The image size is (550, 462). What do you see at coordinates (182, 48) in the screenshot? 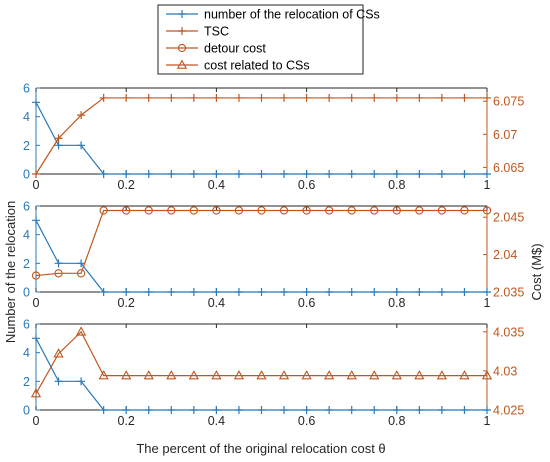
I see `legend-marker-detour-cost` at bounding box center [182, 48].